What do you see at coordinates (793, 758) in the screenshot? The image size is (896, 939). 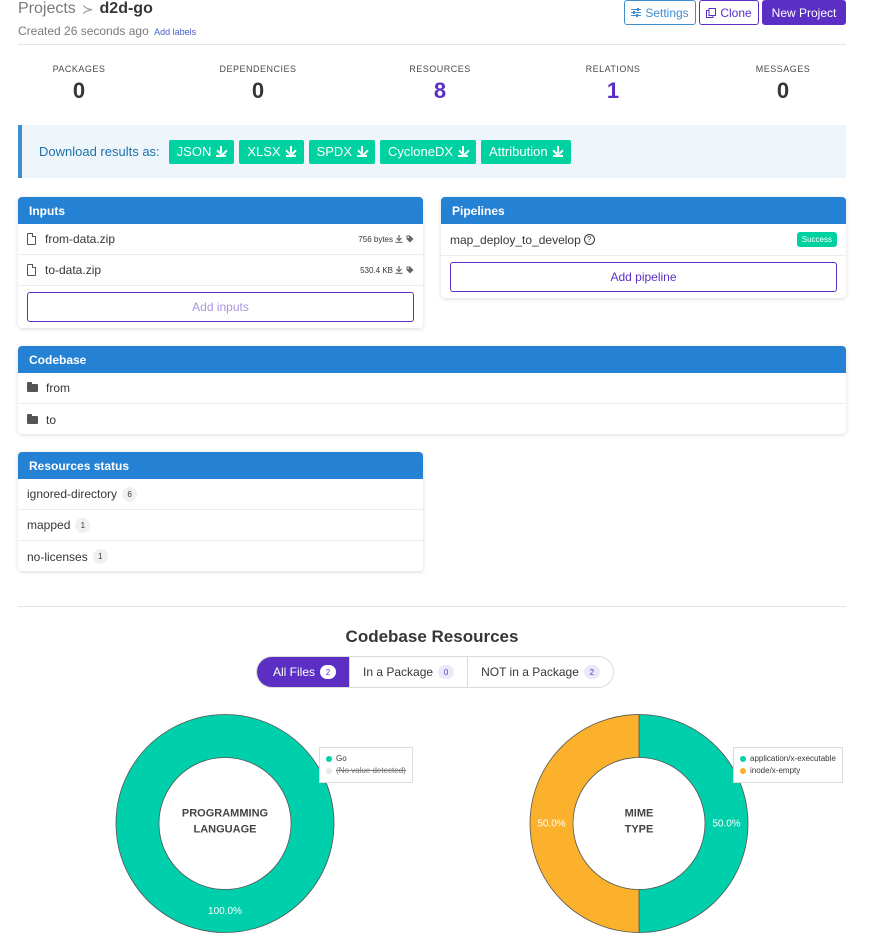 I see `legend-label: application/x-executable` at bounding box center [793, 758].